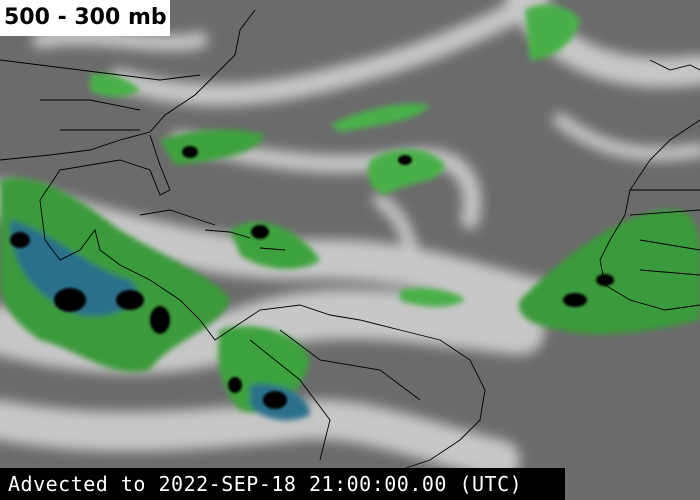  Describe the element at coordinates (212, 230) in the screenshot. I see `island-coast` at that location.